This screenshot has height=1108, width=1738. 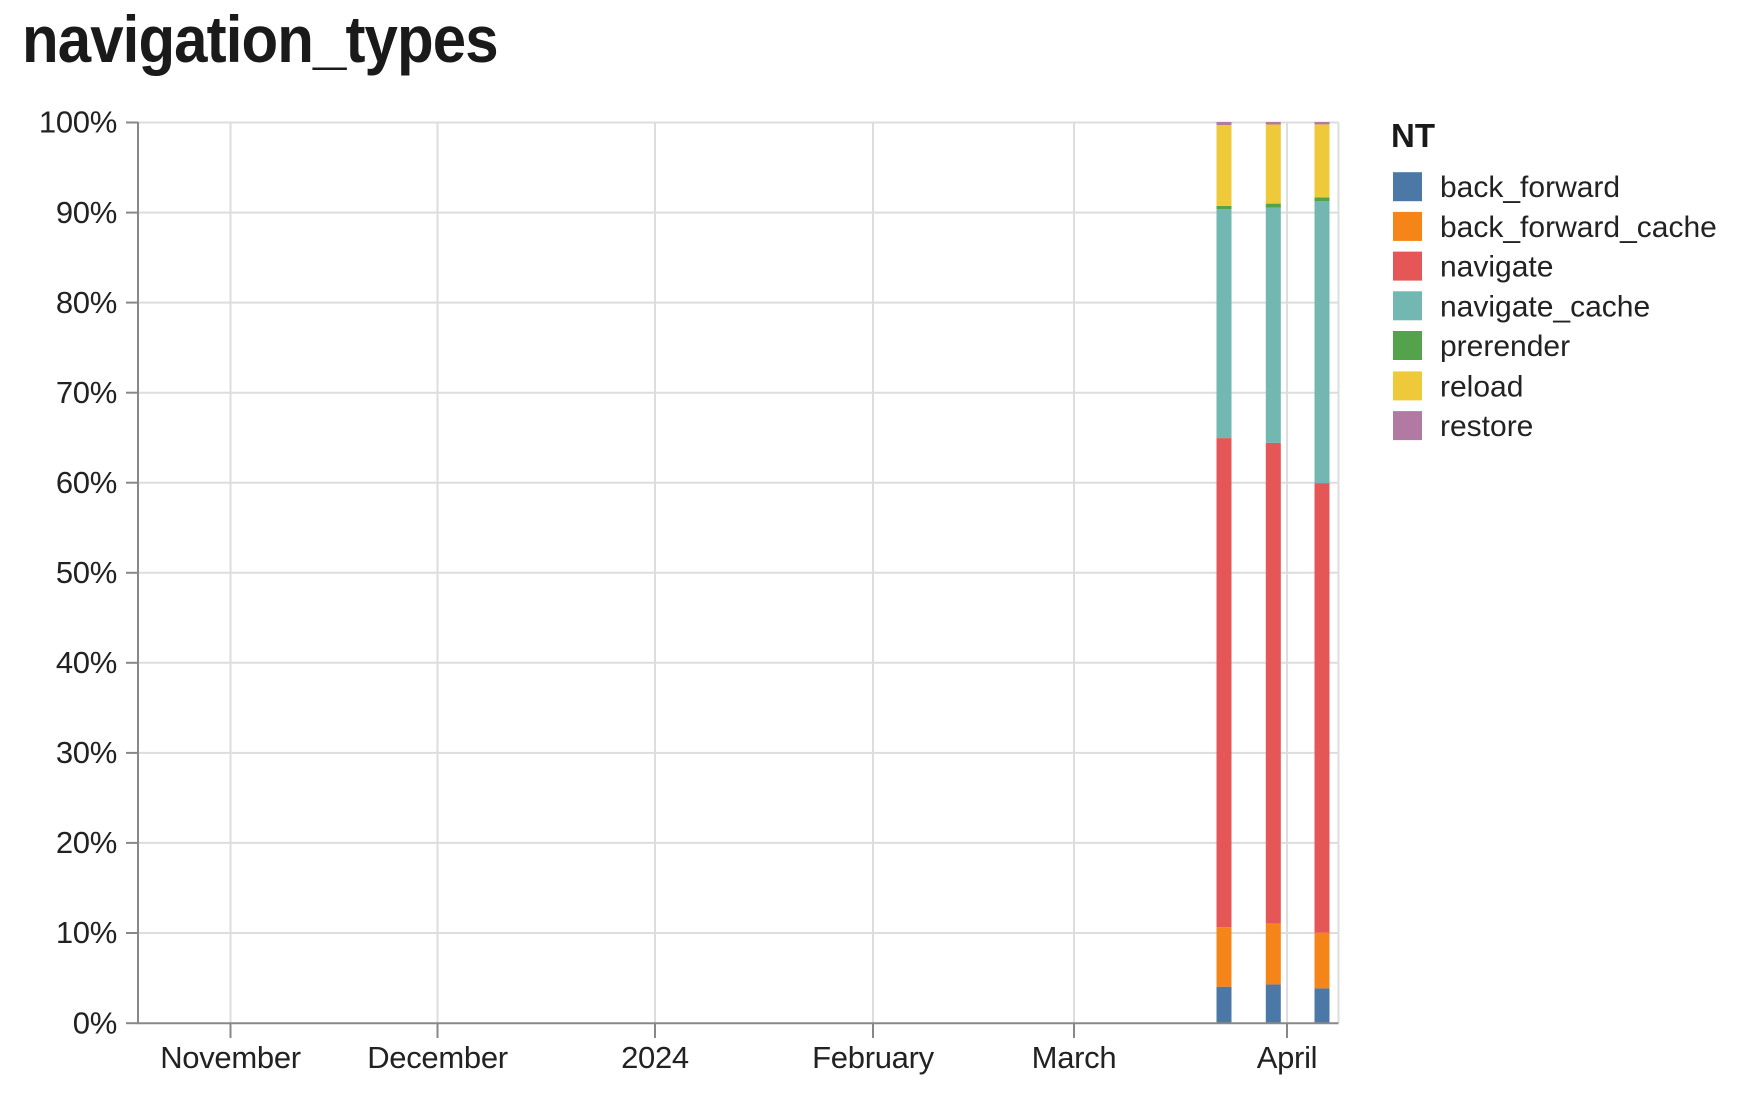 I want to click on svg-text: 100%, so click(x=78, y=122).